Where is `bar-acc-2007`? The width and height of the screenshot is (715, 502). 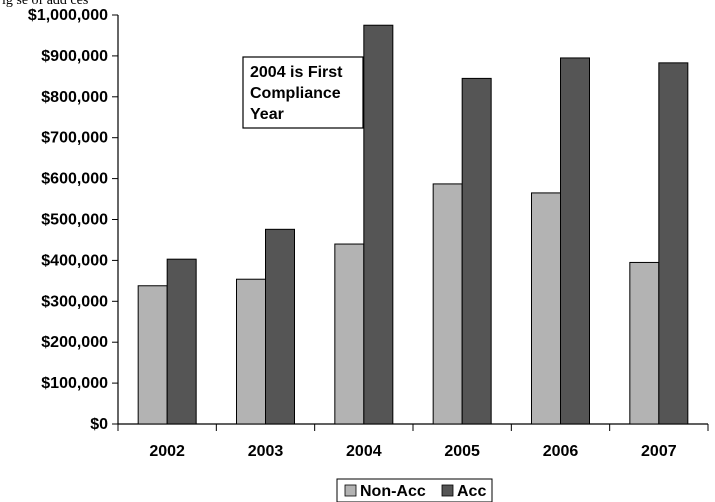
bar-acc-2007 is located at coordinates (673, 243).